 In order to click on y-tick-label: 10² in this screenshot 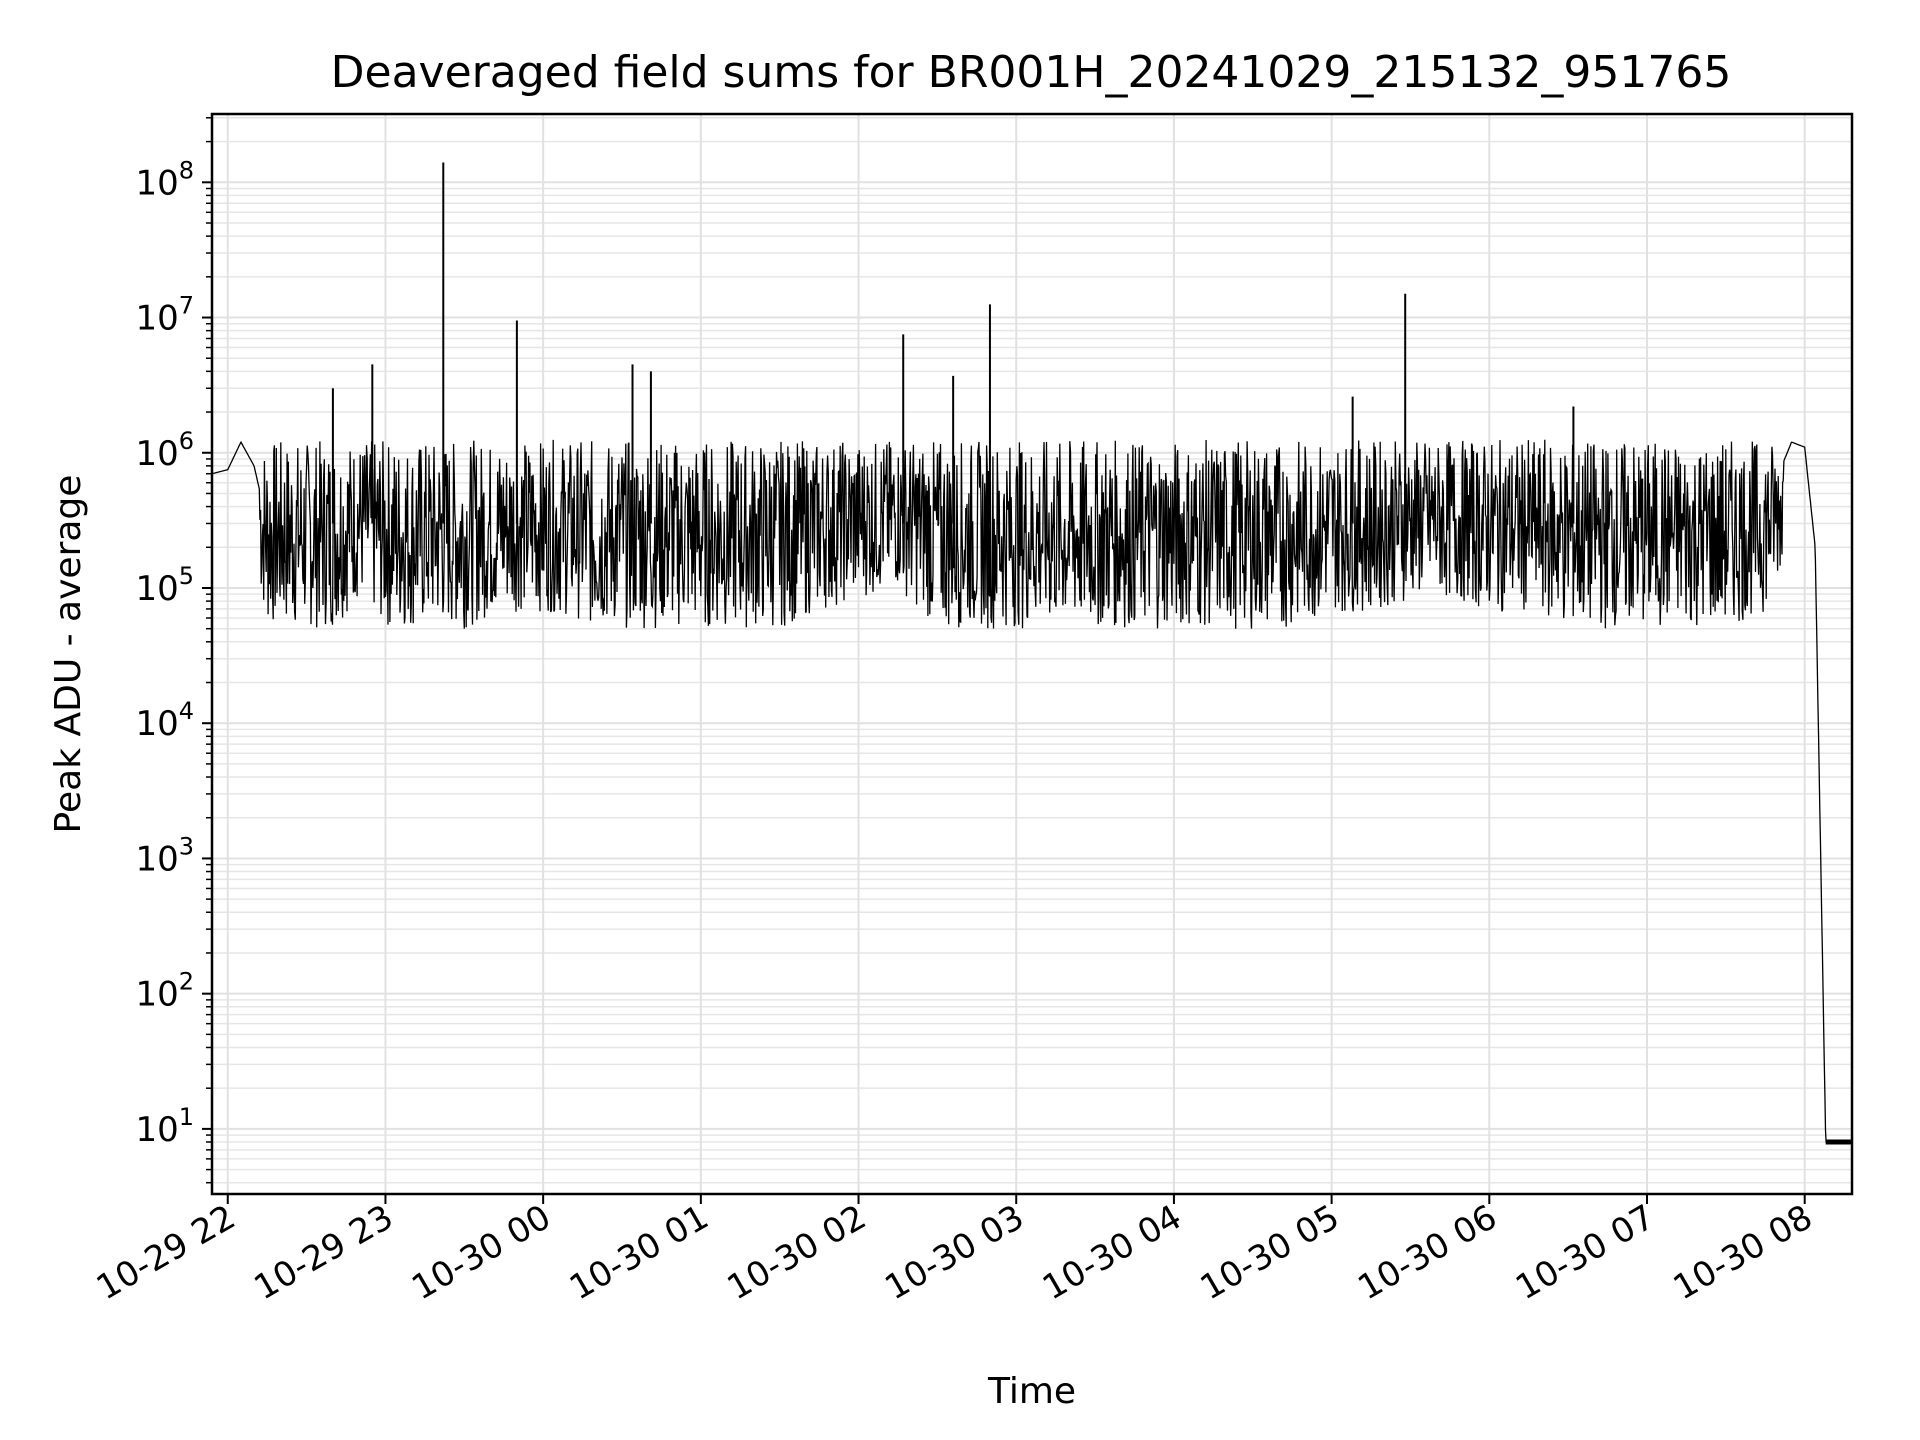, I will do `click(164, 991)`.